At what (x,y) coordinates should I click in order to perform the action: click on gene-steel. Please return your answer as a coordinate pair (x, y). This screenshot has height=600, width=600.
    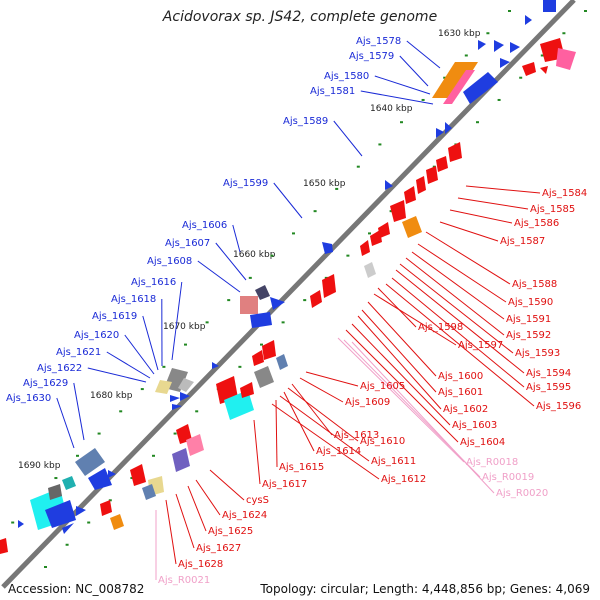
    Looking at the image, I should click on (90, 462).